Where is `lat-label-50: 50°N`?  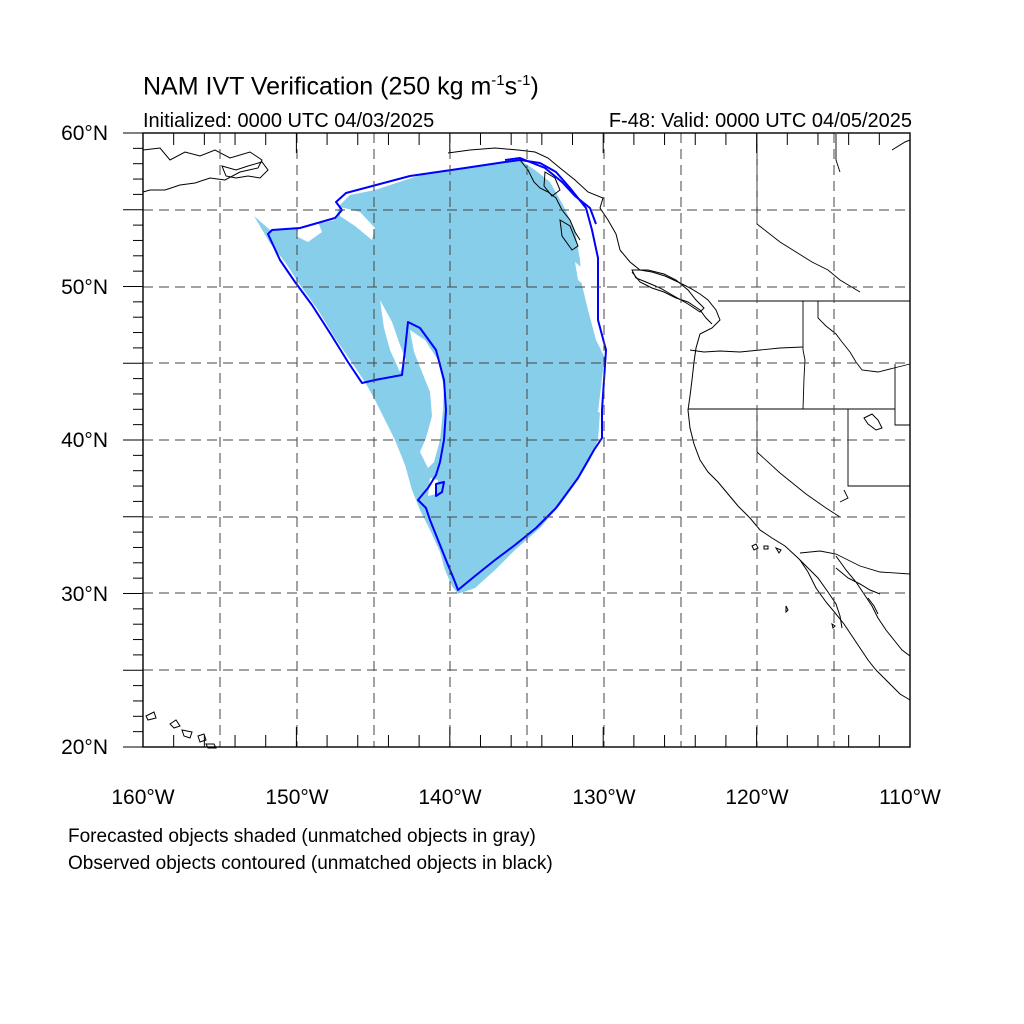 lat-label-50: 50°N is located at coordinates (84, 287).